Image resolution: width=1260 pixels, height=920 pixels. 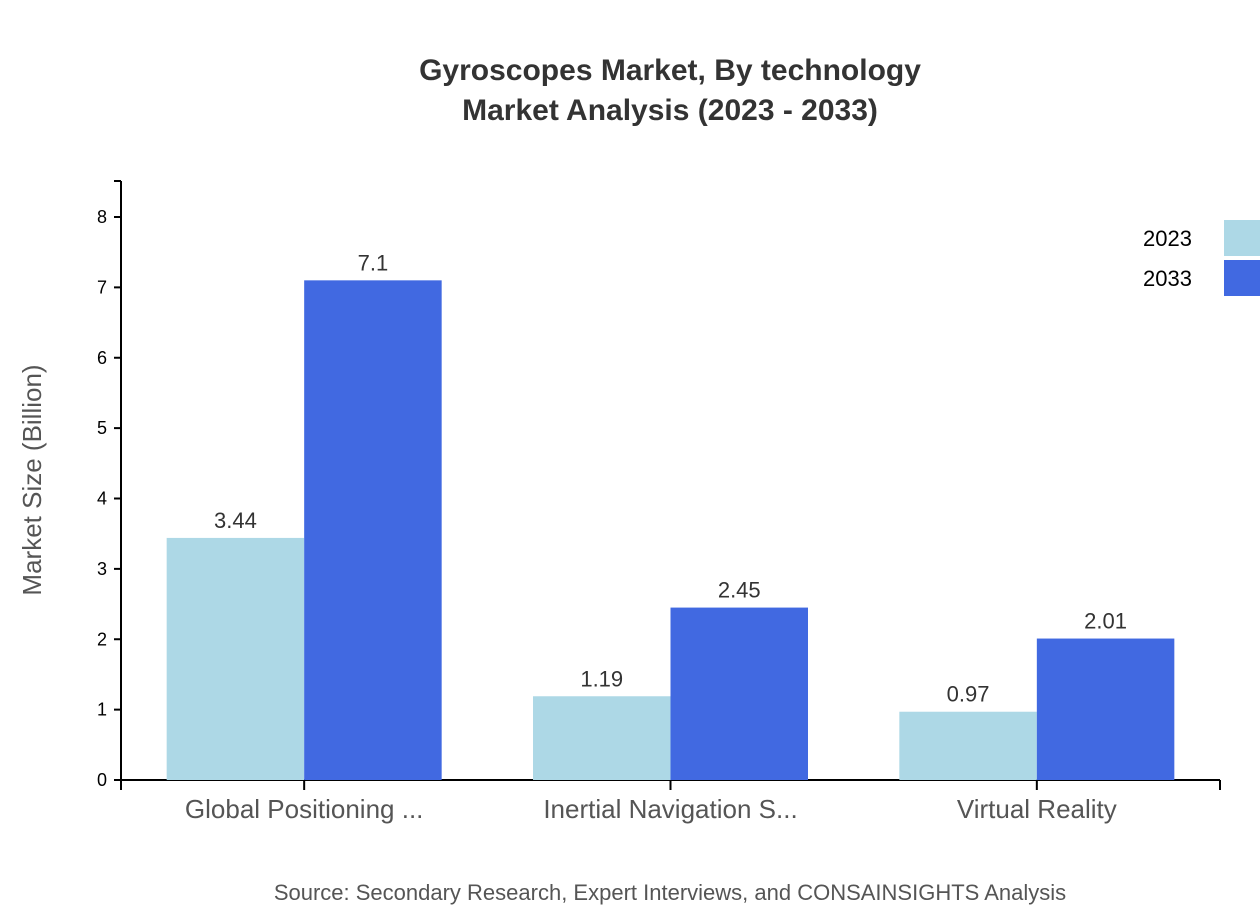 What do you see at coordinates (1242, 238) in the screenshot?
I see `legend-swatch-2023` at bounding box center [1242, 238].